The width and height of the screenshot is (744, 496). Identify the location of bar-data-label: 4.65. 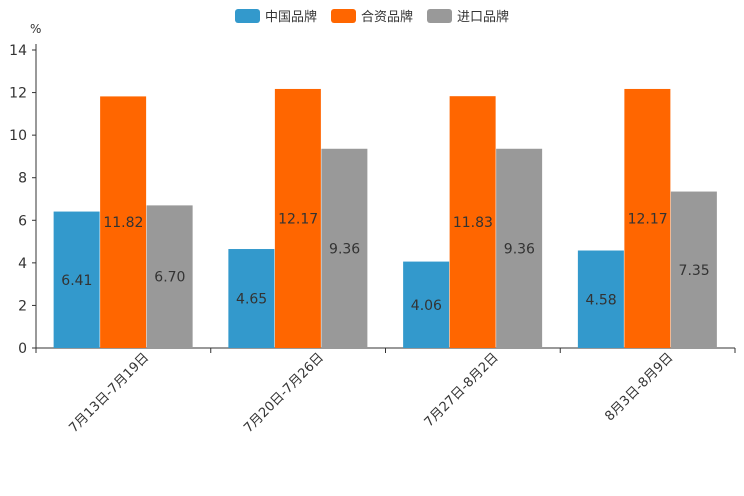
(251, 300).